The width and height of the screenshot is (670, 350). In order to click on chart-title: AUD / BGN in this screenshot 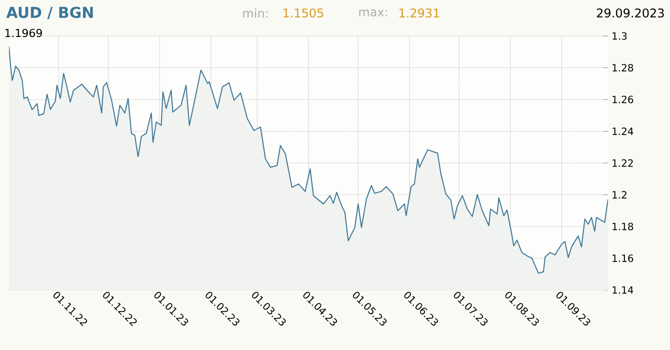, I will do `click(49, 13)`.